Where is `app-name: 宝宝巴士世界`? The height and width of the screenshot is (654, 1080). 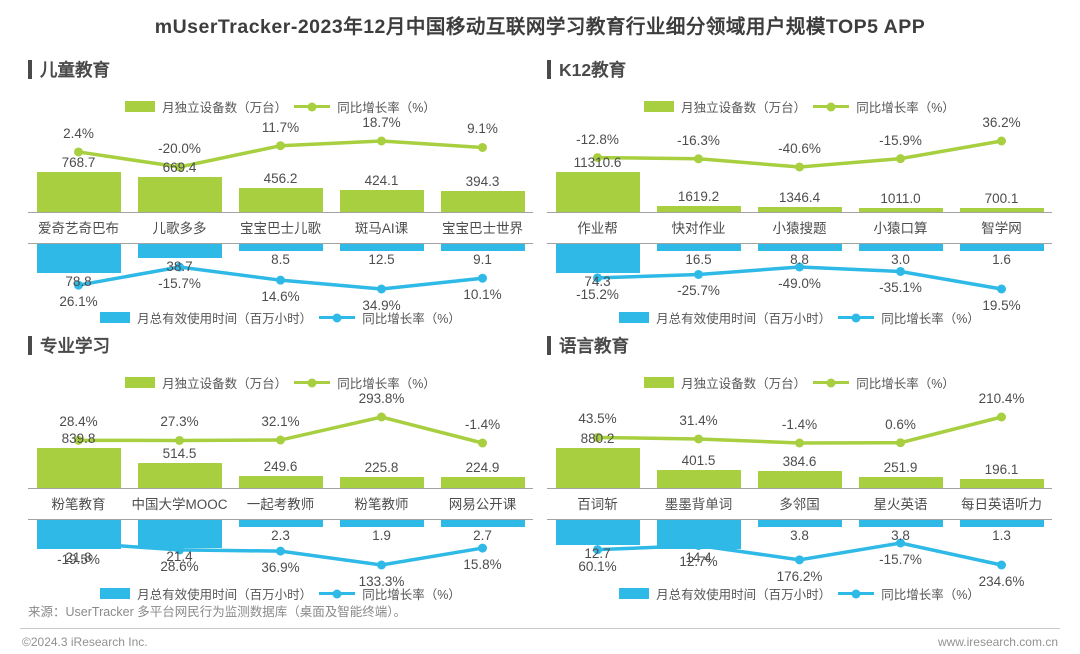
app-name: 宝宝巴士世界 is located at coordinates (482, 228).